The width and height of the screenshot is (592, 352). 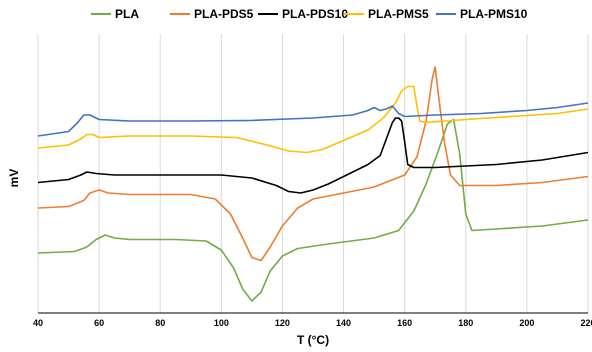 What do you see at coordinates (282, 323) in the screenshot?
I see `x-tick-label-120: 120` at bounding box center [282, 323].